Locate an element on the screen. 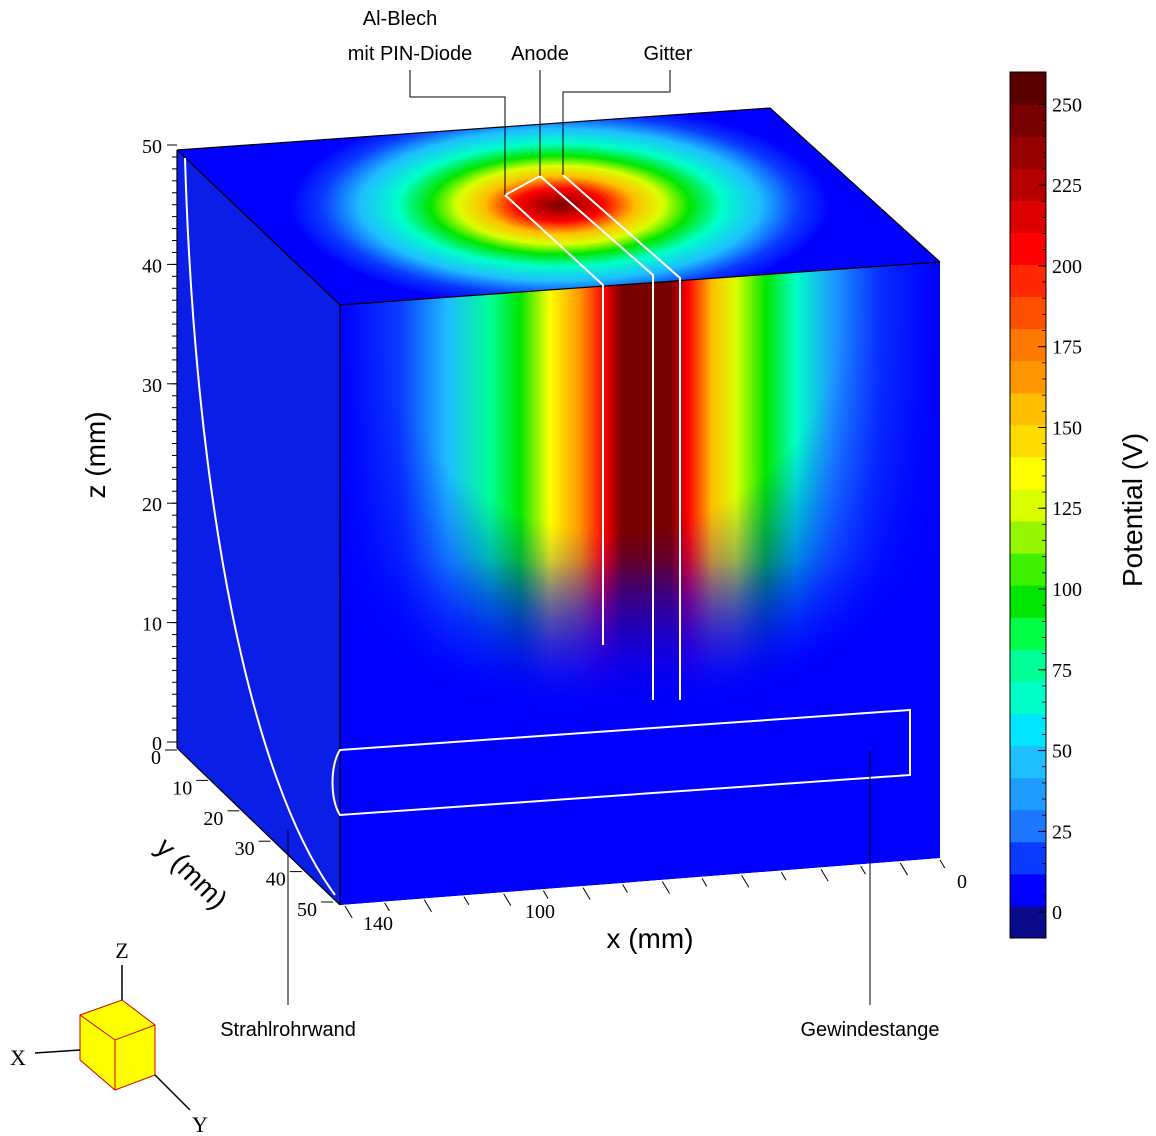 This screenshot has width=1156, height=1136. anode-label: Anode is located at coordinates (540, 54).